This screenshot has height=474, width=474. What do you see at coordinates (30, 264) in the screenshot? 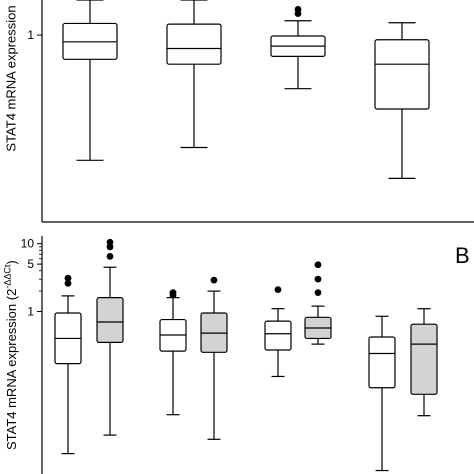
I see `y-tick-label-1-1: 5` at bounding box center [30, 264].